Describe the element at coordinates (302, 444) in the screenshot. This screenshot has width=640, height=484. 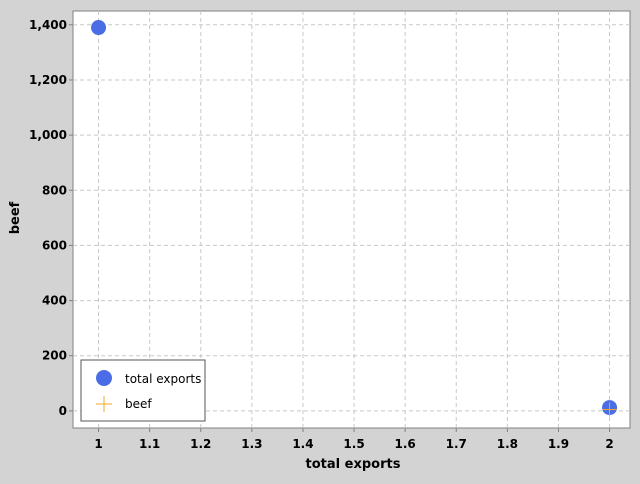
I see `x-tick-label: 1.4` at that location.